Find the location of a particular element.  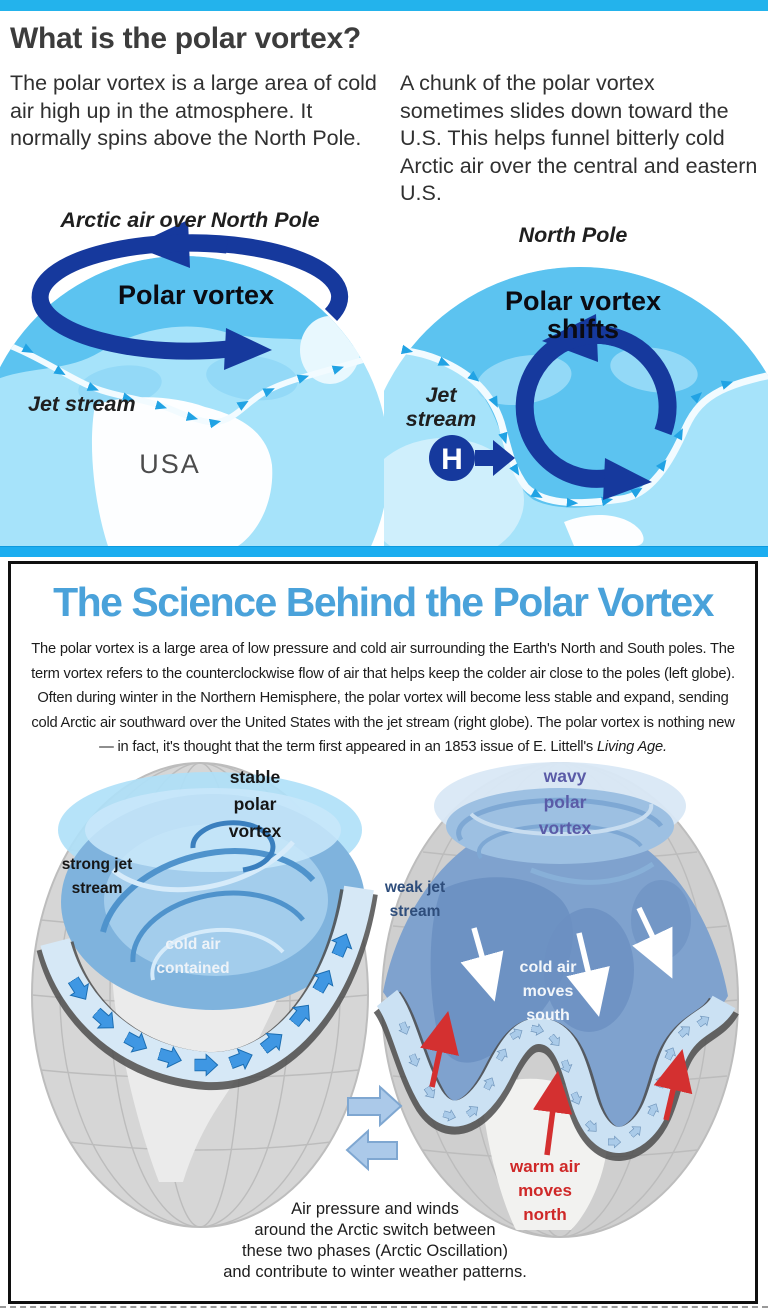

caption-line-2: around the Arctic switch between is located at coordinates (374, 1230).